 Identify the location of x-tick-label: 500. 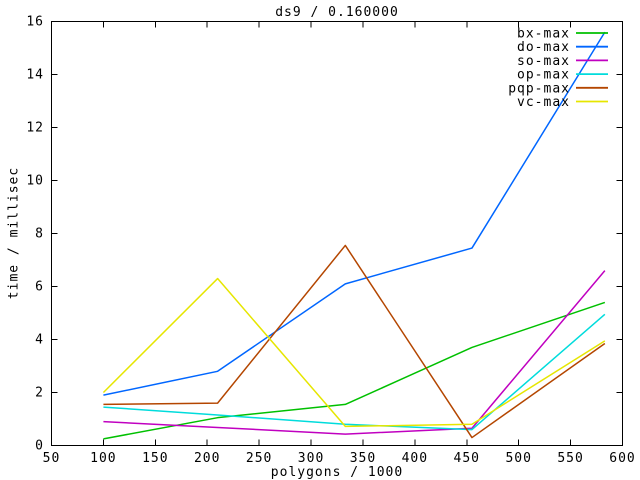
(518, 458).